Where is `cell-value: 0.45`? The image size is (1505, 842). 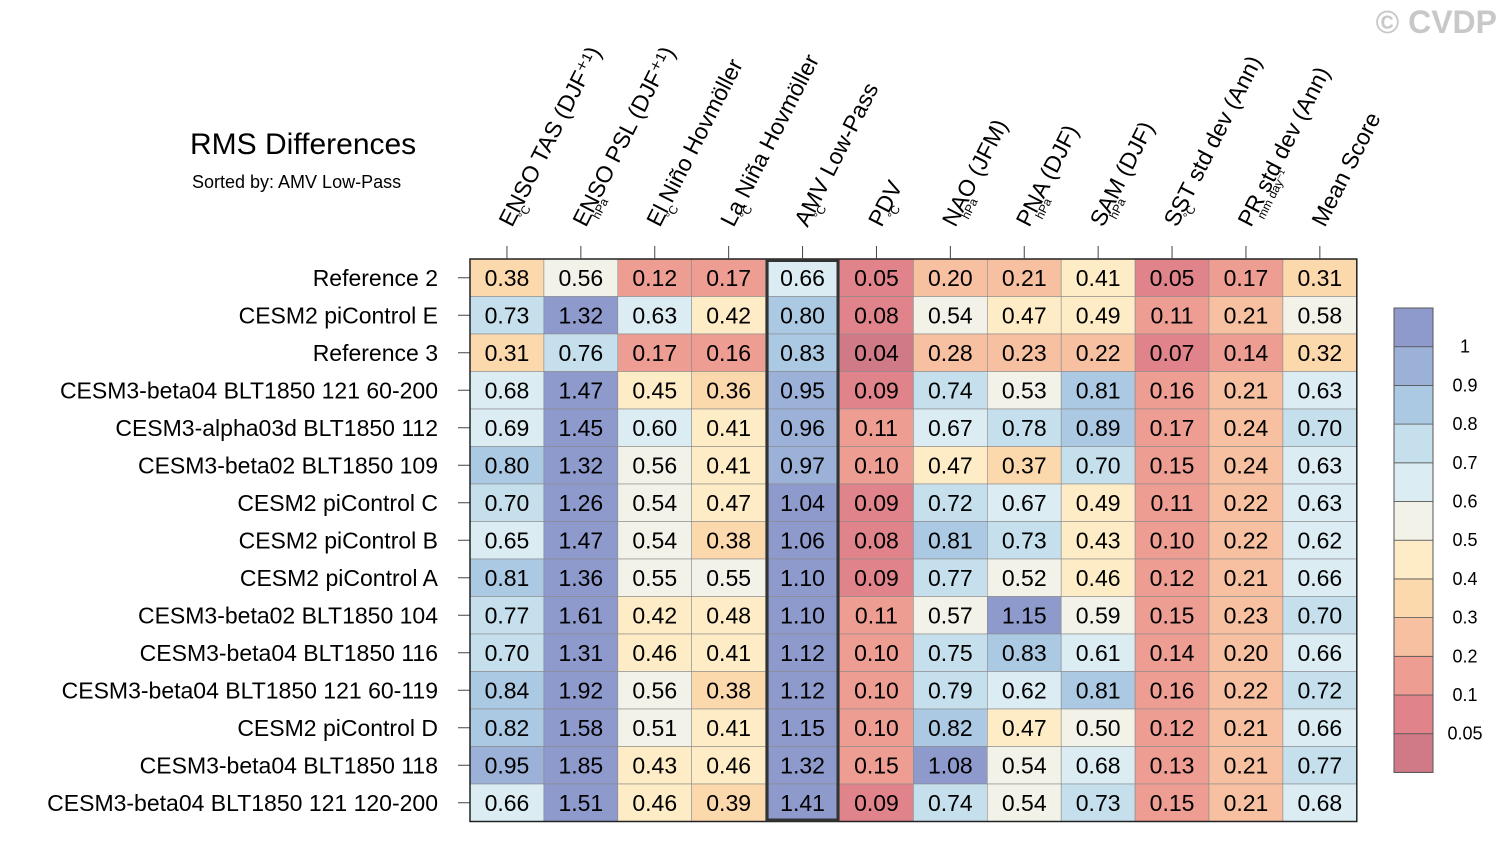 cell-value: 0.45 is located at coordinates (654, 390).